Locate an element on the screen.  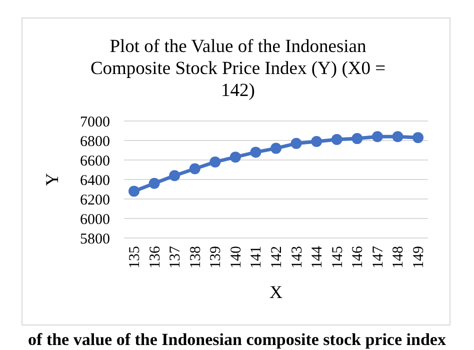
x-tick-label: 142 is located at coordinates (277, 257).